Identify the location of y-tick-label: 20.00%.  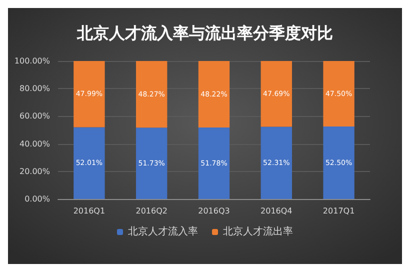
(34, 171).